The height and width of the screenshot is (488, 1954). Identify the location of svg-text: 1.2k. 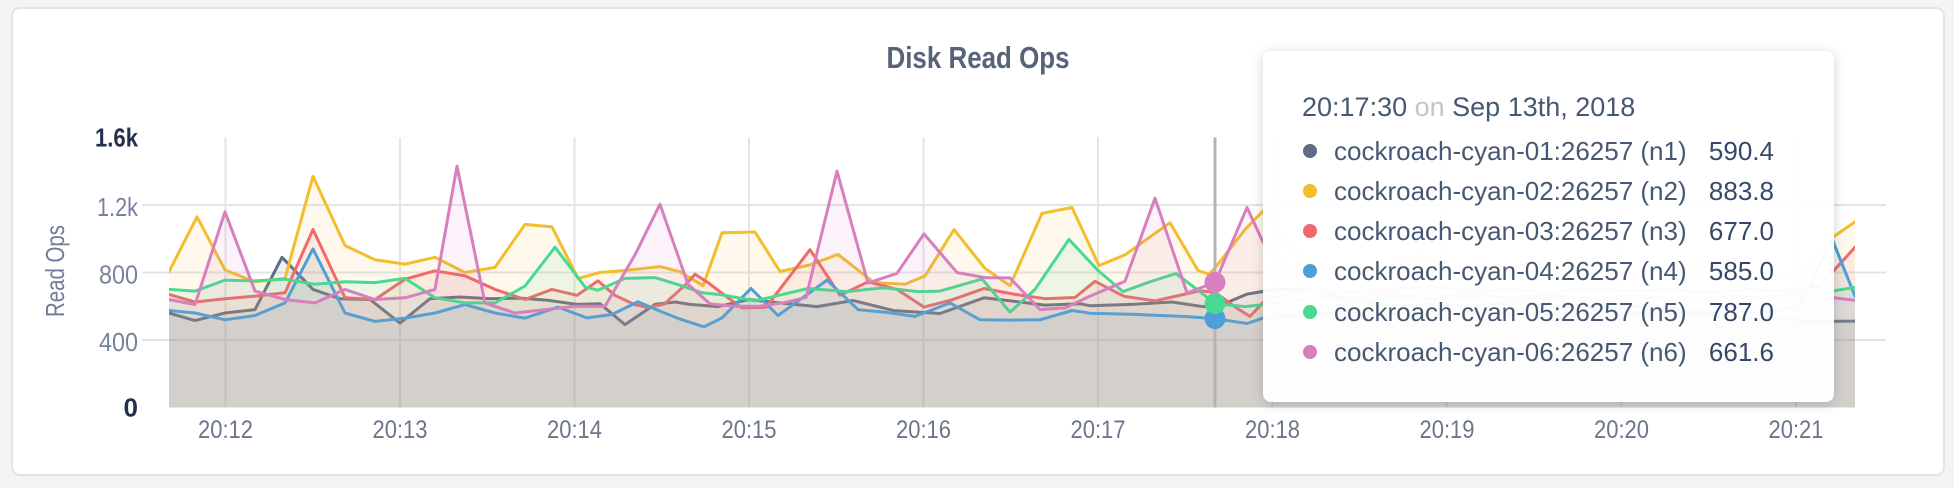
(118, 207).